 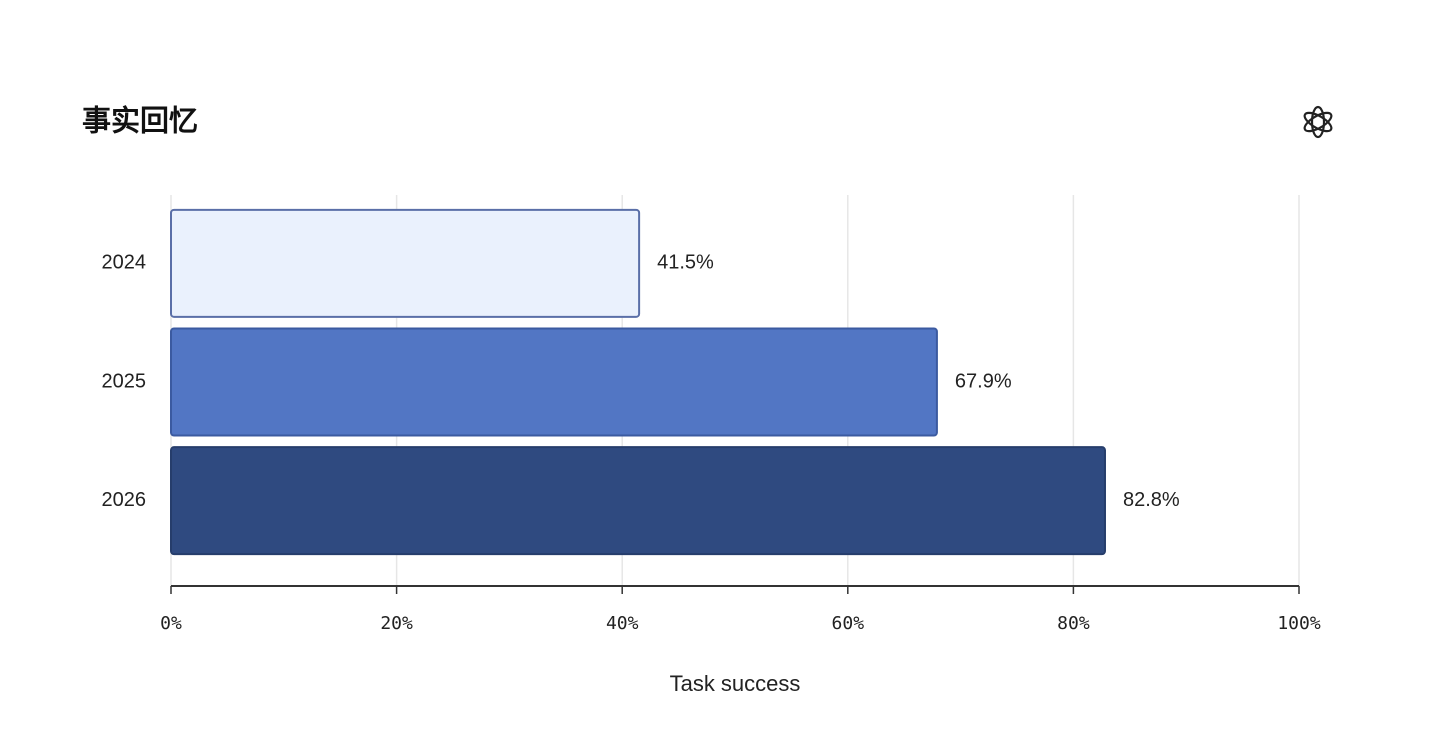 I want to click on x-tick-label: 80%, so click(x=1073, y=623).